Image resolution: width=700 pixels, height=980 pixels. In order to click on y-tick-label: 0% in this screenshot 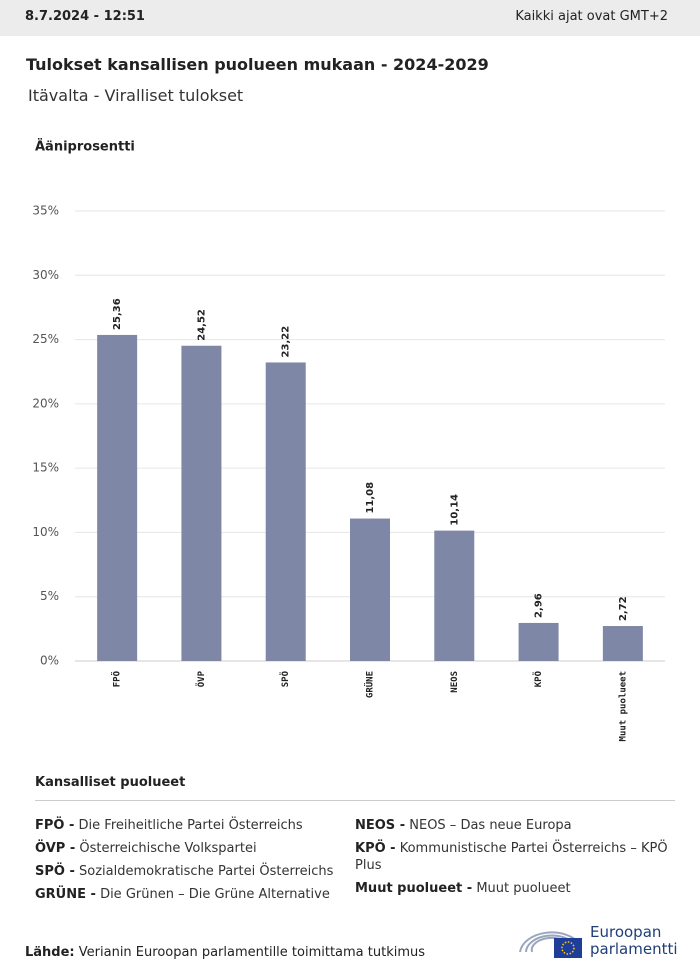, I will do `click(49, 661)`.